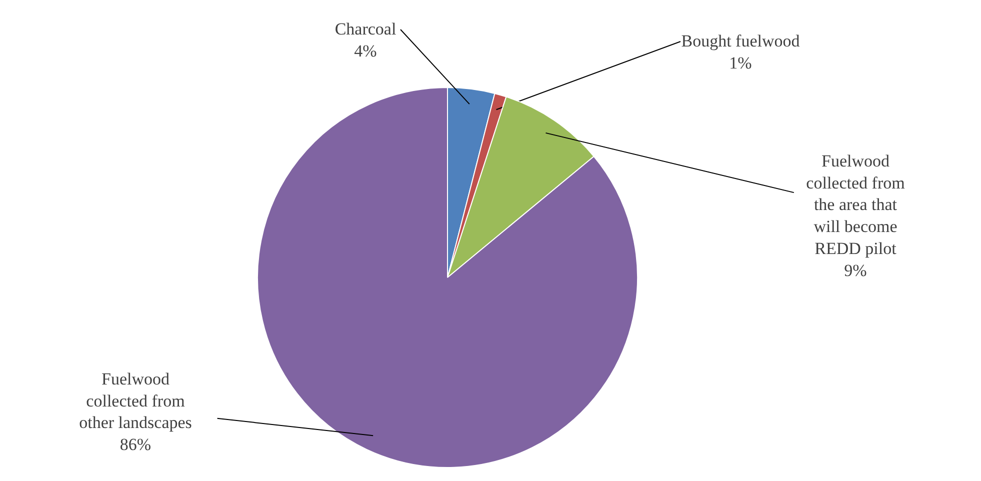 The image size is (981, 481). I want to click on slice-label: Fuelwood collected from other landscapes, so click(135, 401).